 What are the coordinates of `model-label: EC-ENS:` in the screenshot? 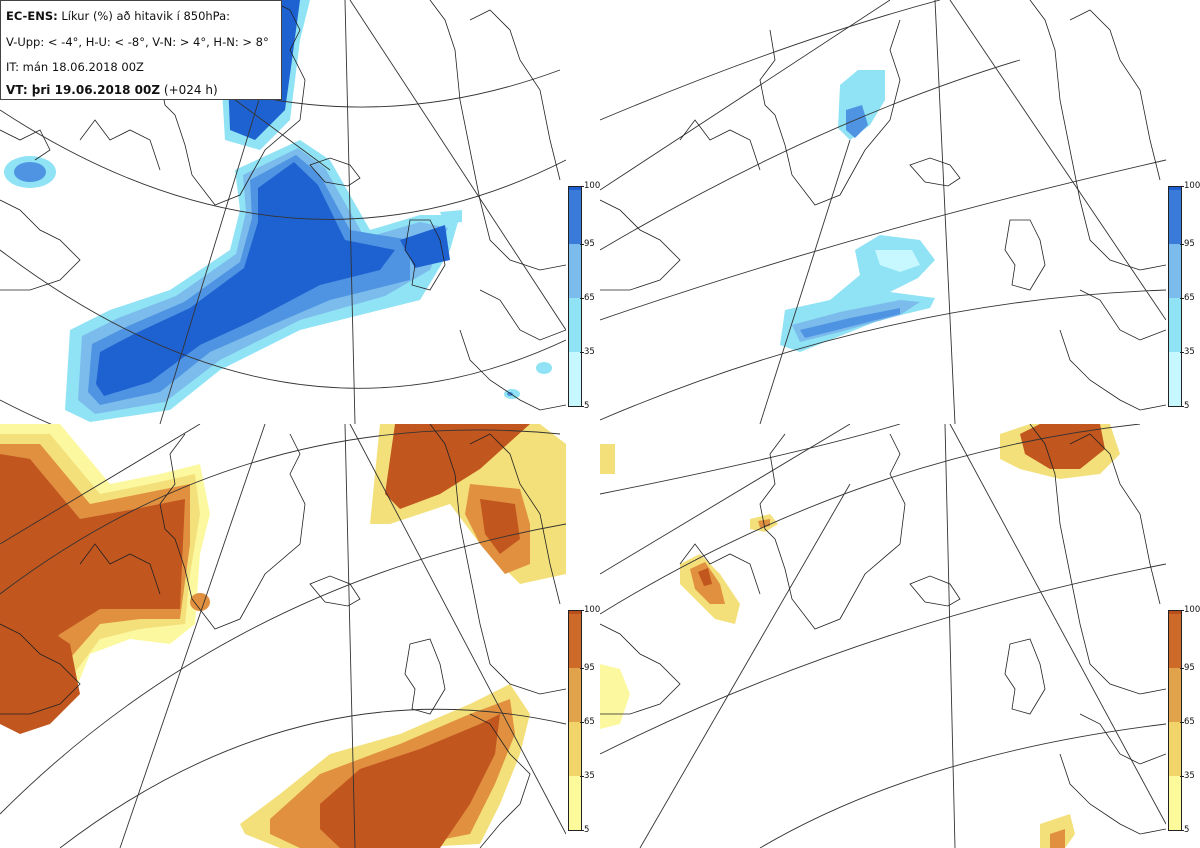 It's located at (32, 16).